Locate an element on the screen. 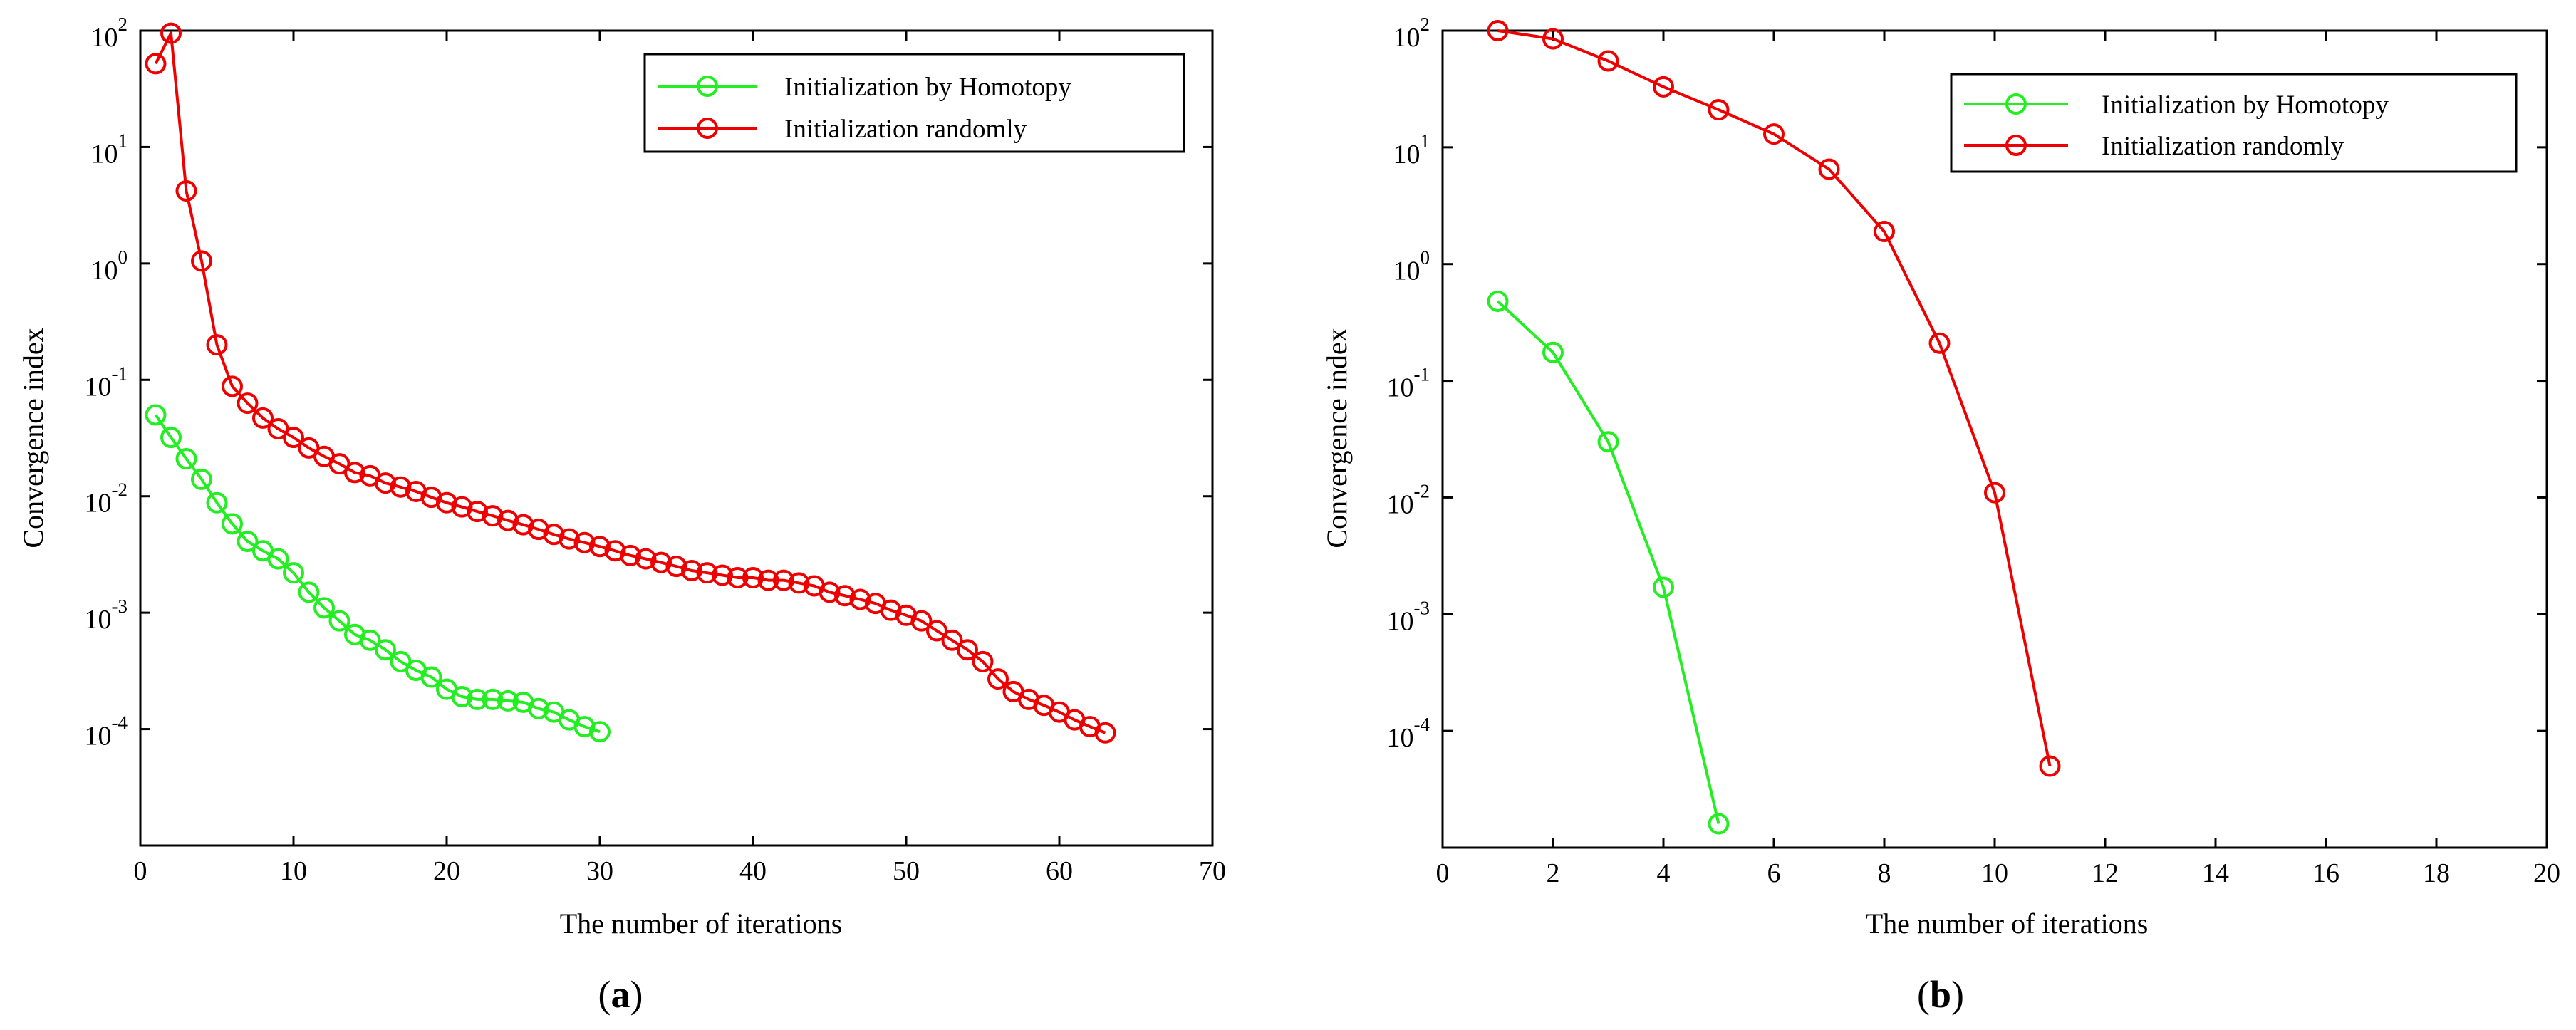 The image size is (2576, 1030). x-tick-label: 30 is located at coordinates (599, 871).